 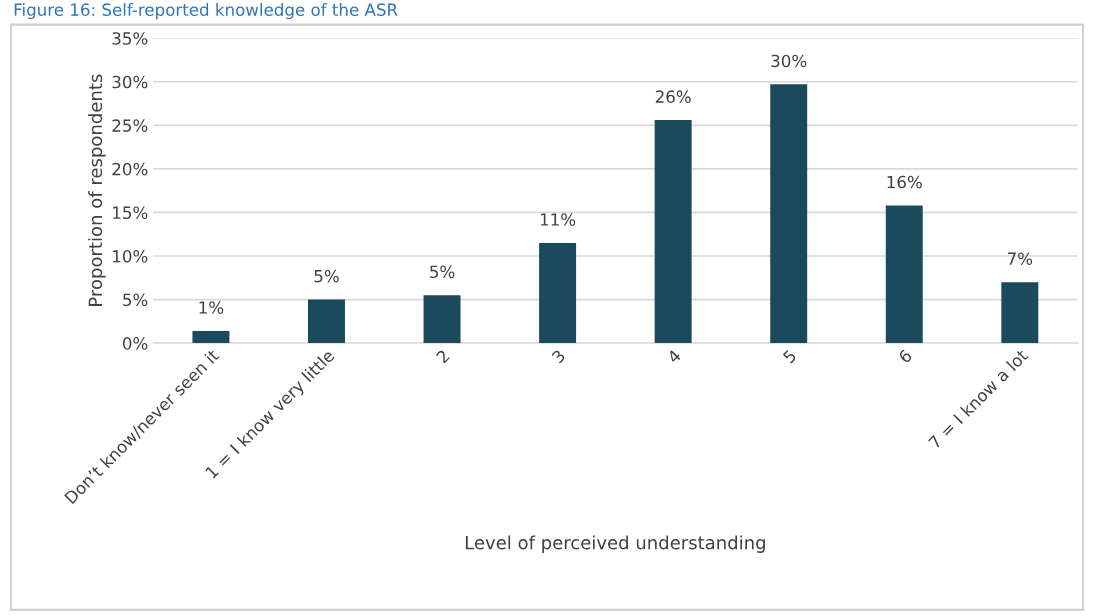 What do you see at coordinates (97, 190) in the screenshot?
I see `y-axis-title: Proportion of respondents` at bounding box center [97, 190].